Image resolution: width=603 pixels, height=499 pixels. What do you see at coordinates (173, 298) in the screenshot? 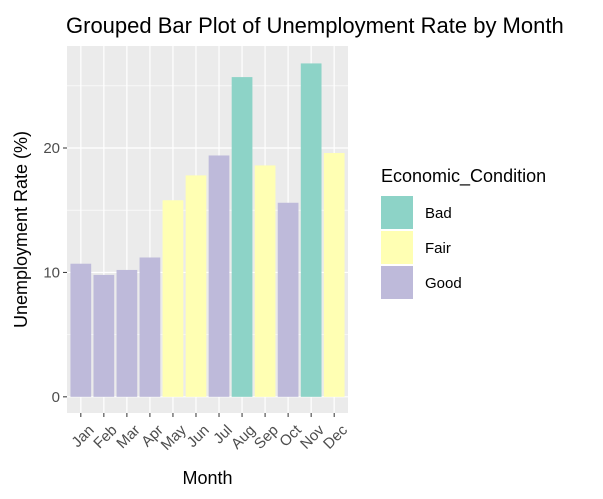
I see `bar-may` at bounding box center [173, 298].